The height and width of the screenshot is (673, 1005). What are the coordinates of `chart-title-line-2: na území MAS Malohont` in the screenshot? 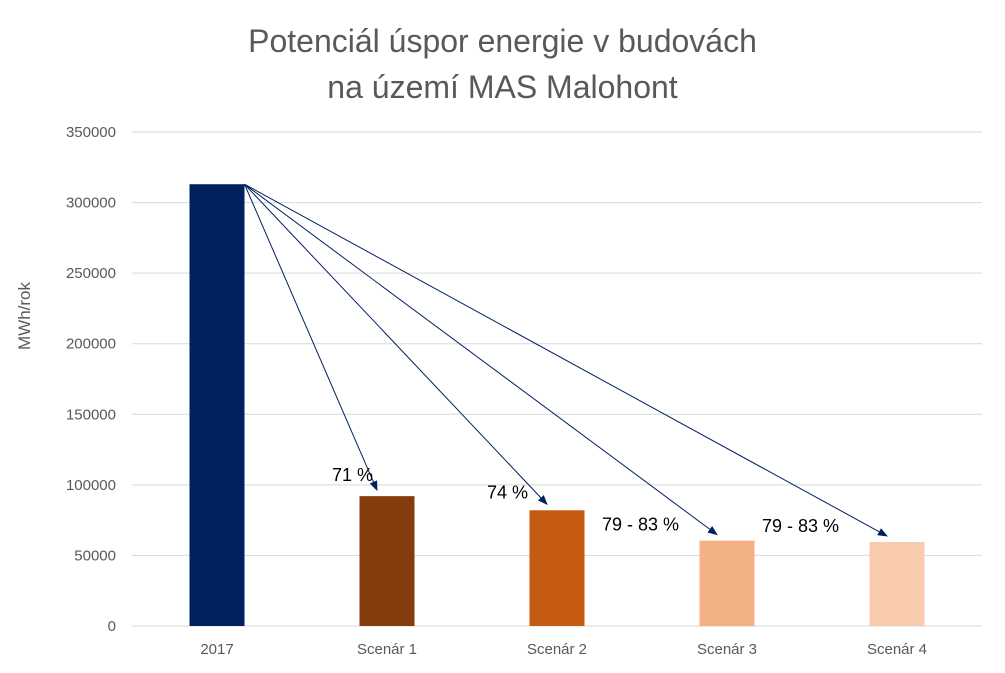 It's located at (502, 87).